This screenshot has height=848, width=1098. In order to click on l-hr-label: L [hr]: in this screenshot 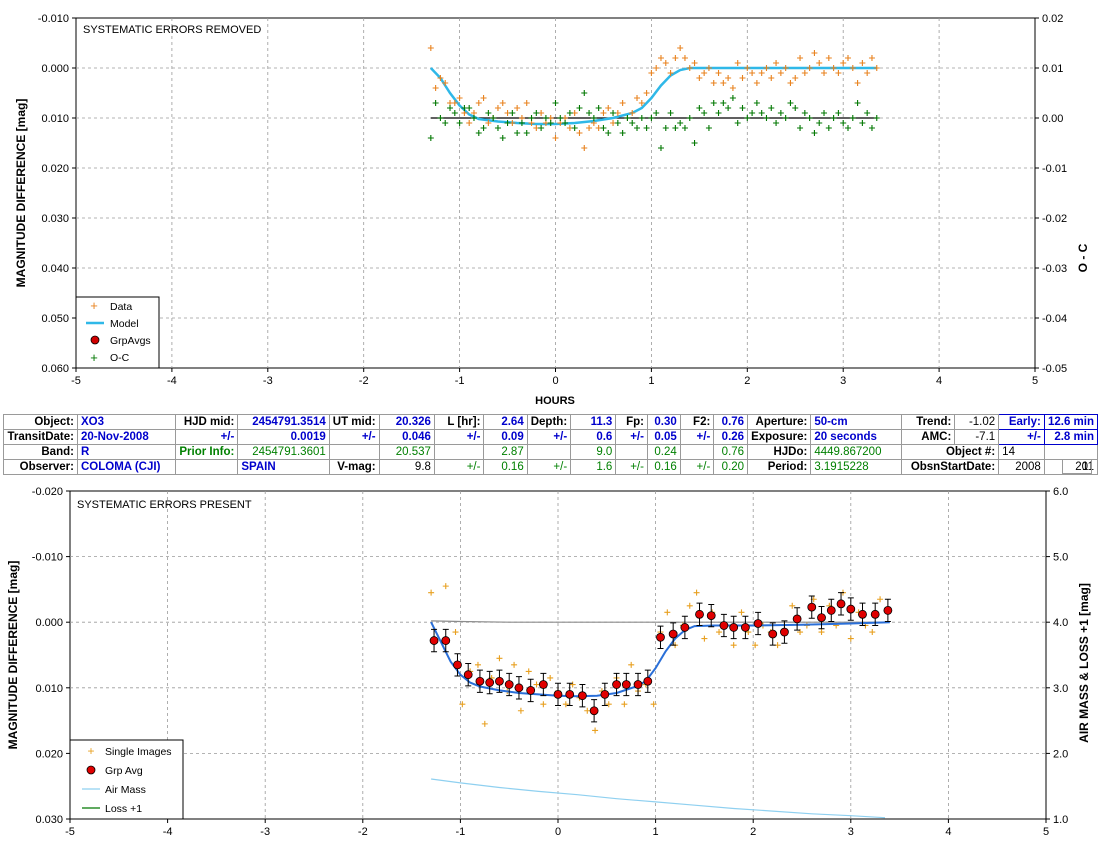, I will do `click(459, 422)`.